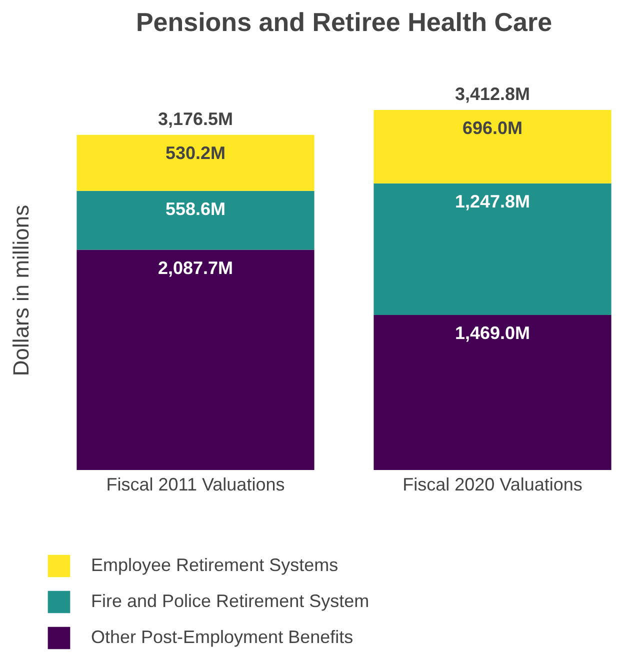 The width and height of the screenshot is (641, 654). What do you see at coordinates (492, 333) in the screenshot?
I see `data-label: 1,469.0M` at bounding box center [492, 333].